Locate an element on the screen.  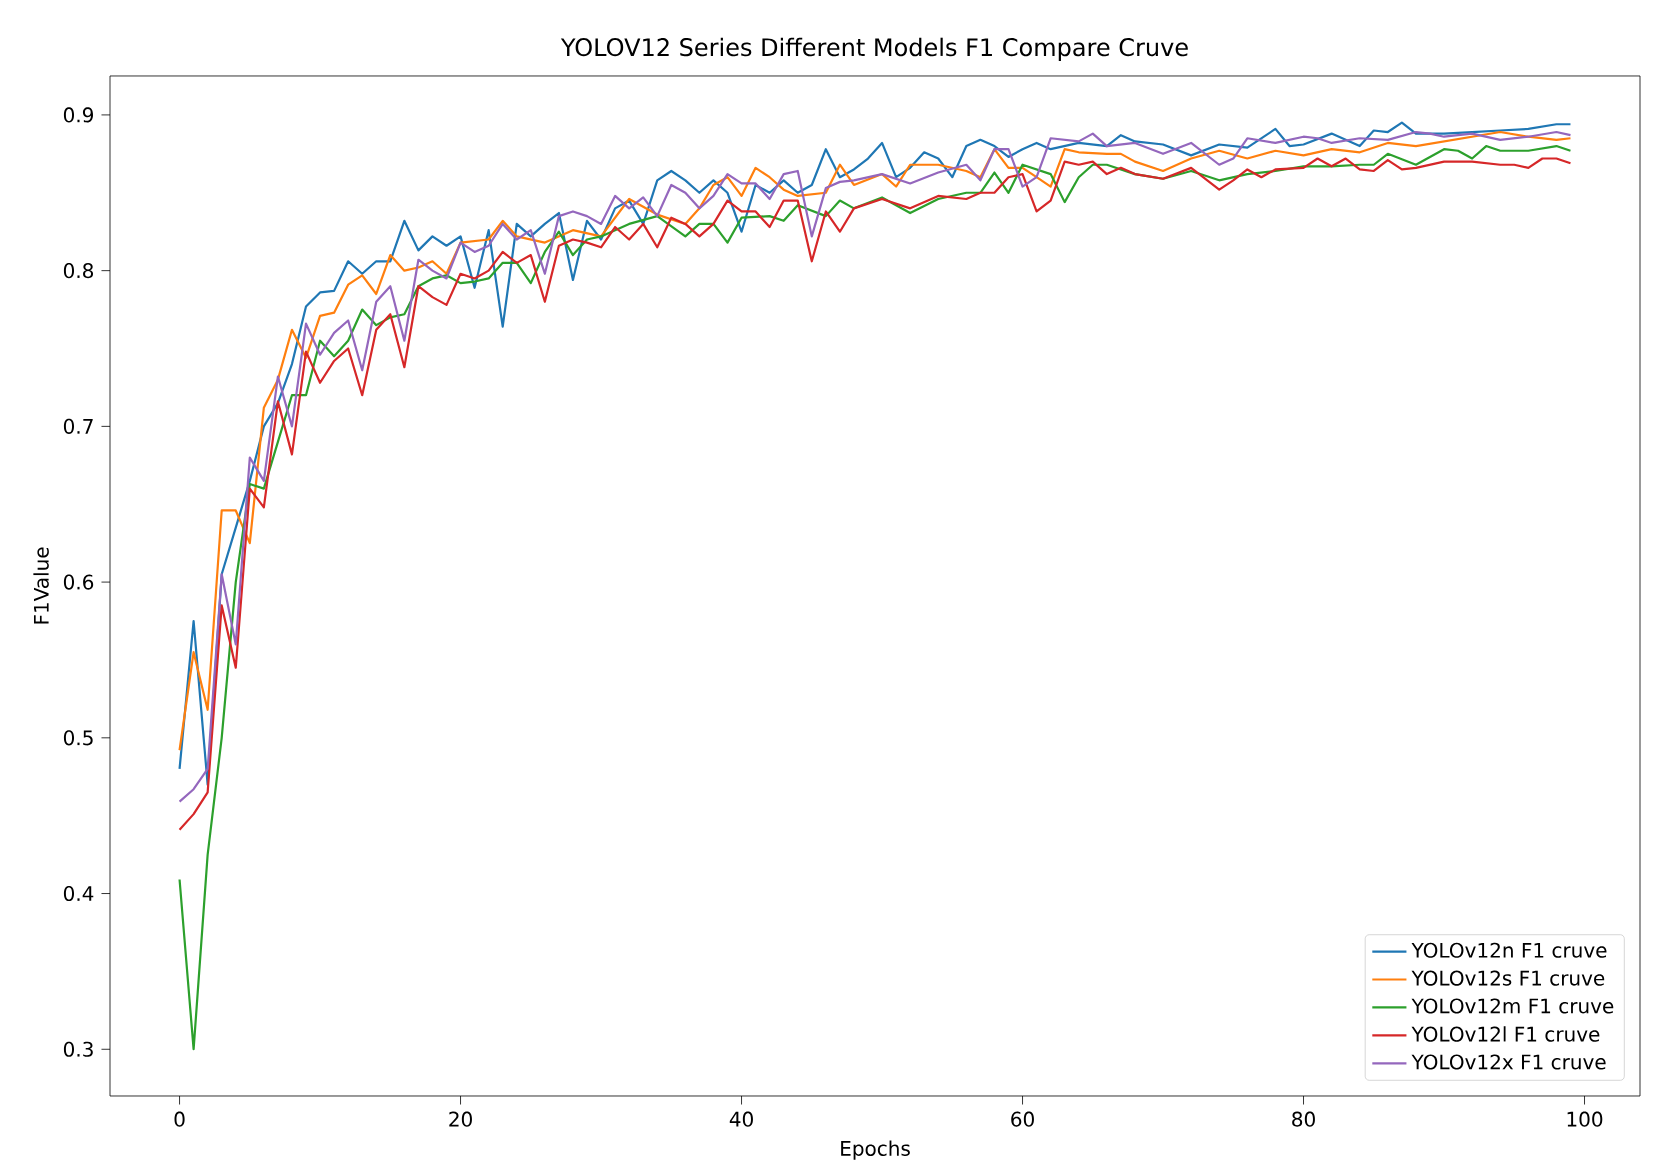
y-tick-label: 0.4 is located at coordinates (78, 893).